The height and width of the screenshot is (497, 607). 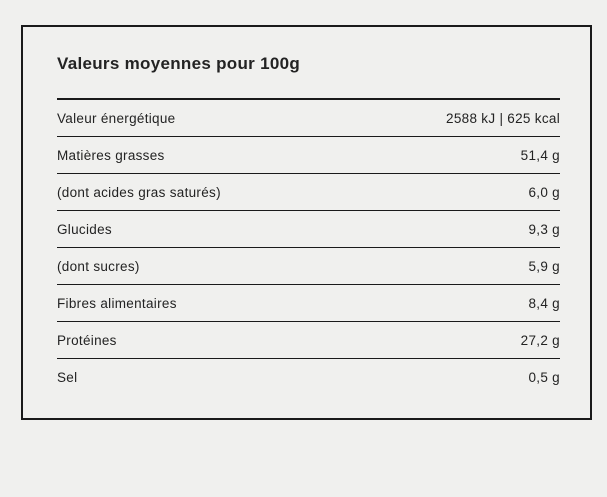 What do you see at coordinates (111, 155) in the screenshot?
I see `nutrient-label: Matières grasses` at bounding box center [111, 155].